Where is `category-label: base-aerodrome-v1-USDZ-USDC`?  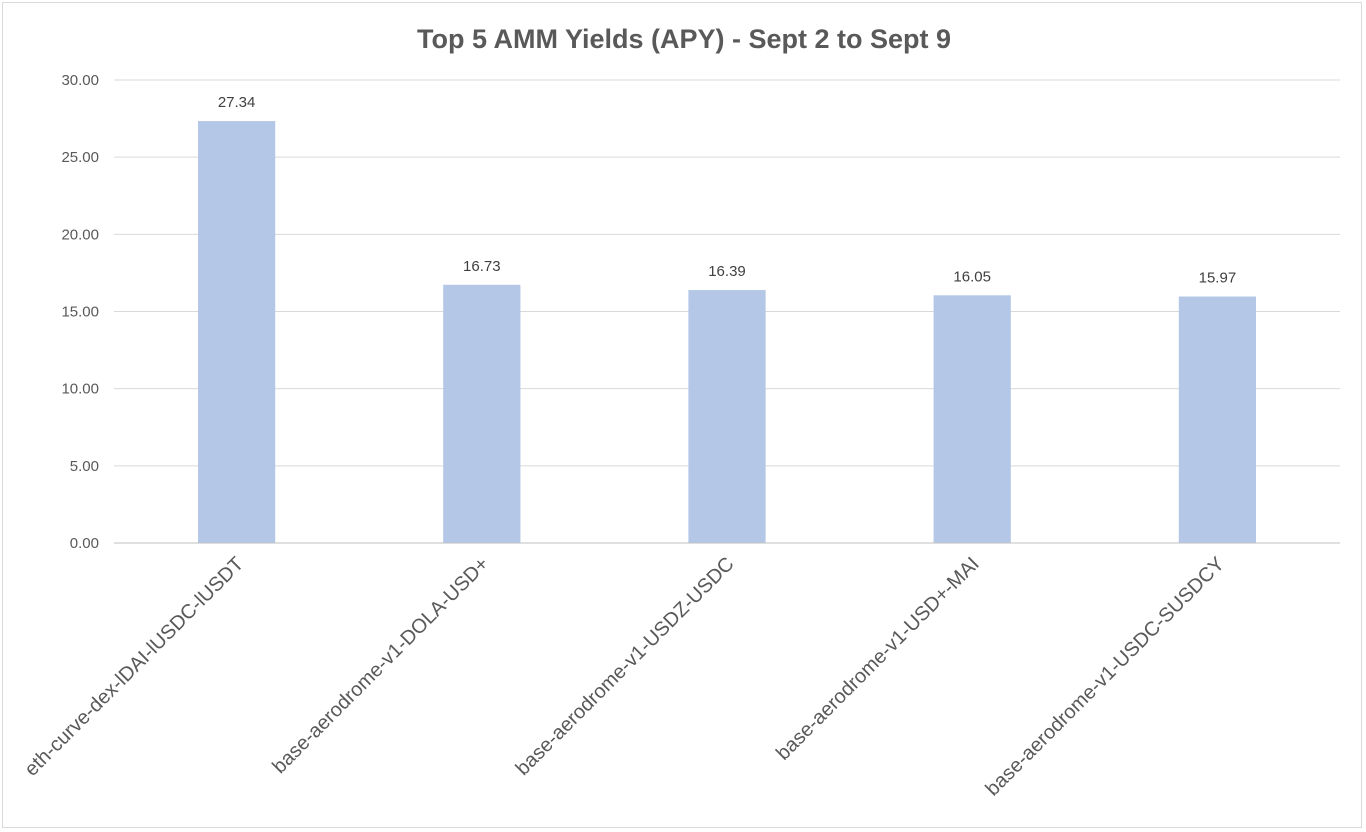 category-label: base-aerodrome-v1-USDZ-USDC is located at coordinates (625, 666).